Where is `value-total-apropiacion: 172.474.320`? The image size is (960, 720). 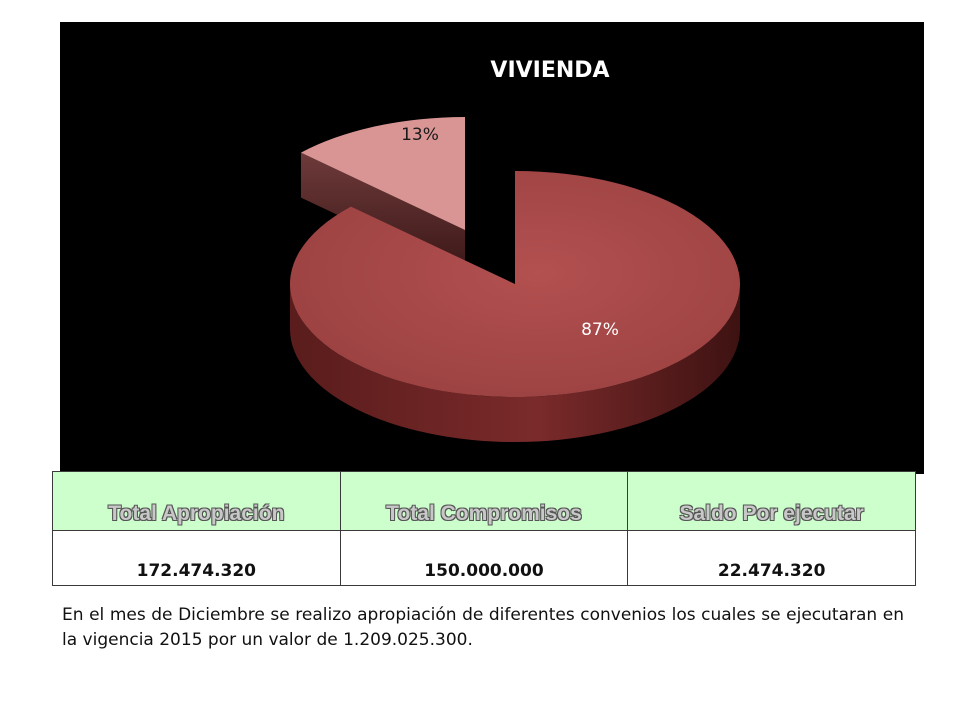 value-total-apropiacion: 172.474.320 is located at coordinates (196, 558).